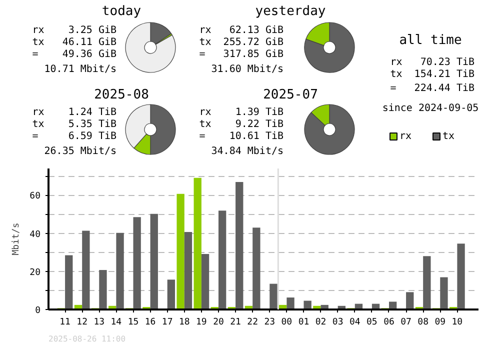 This screenshot has width=500, height=348. What do you see at coordinates (121, 95) in the screenshot?
I see `chart-title: 2025-08` at bounding box center [121, 95].